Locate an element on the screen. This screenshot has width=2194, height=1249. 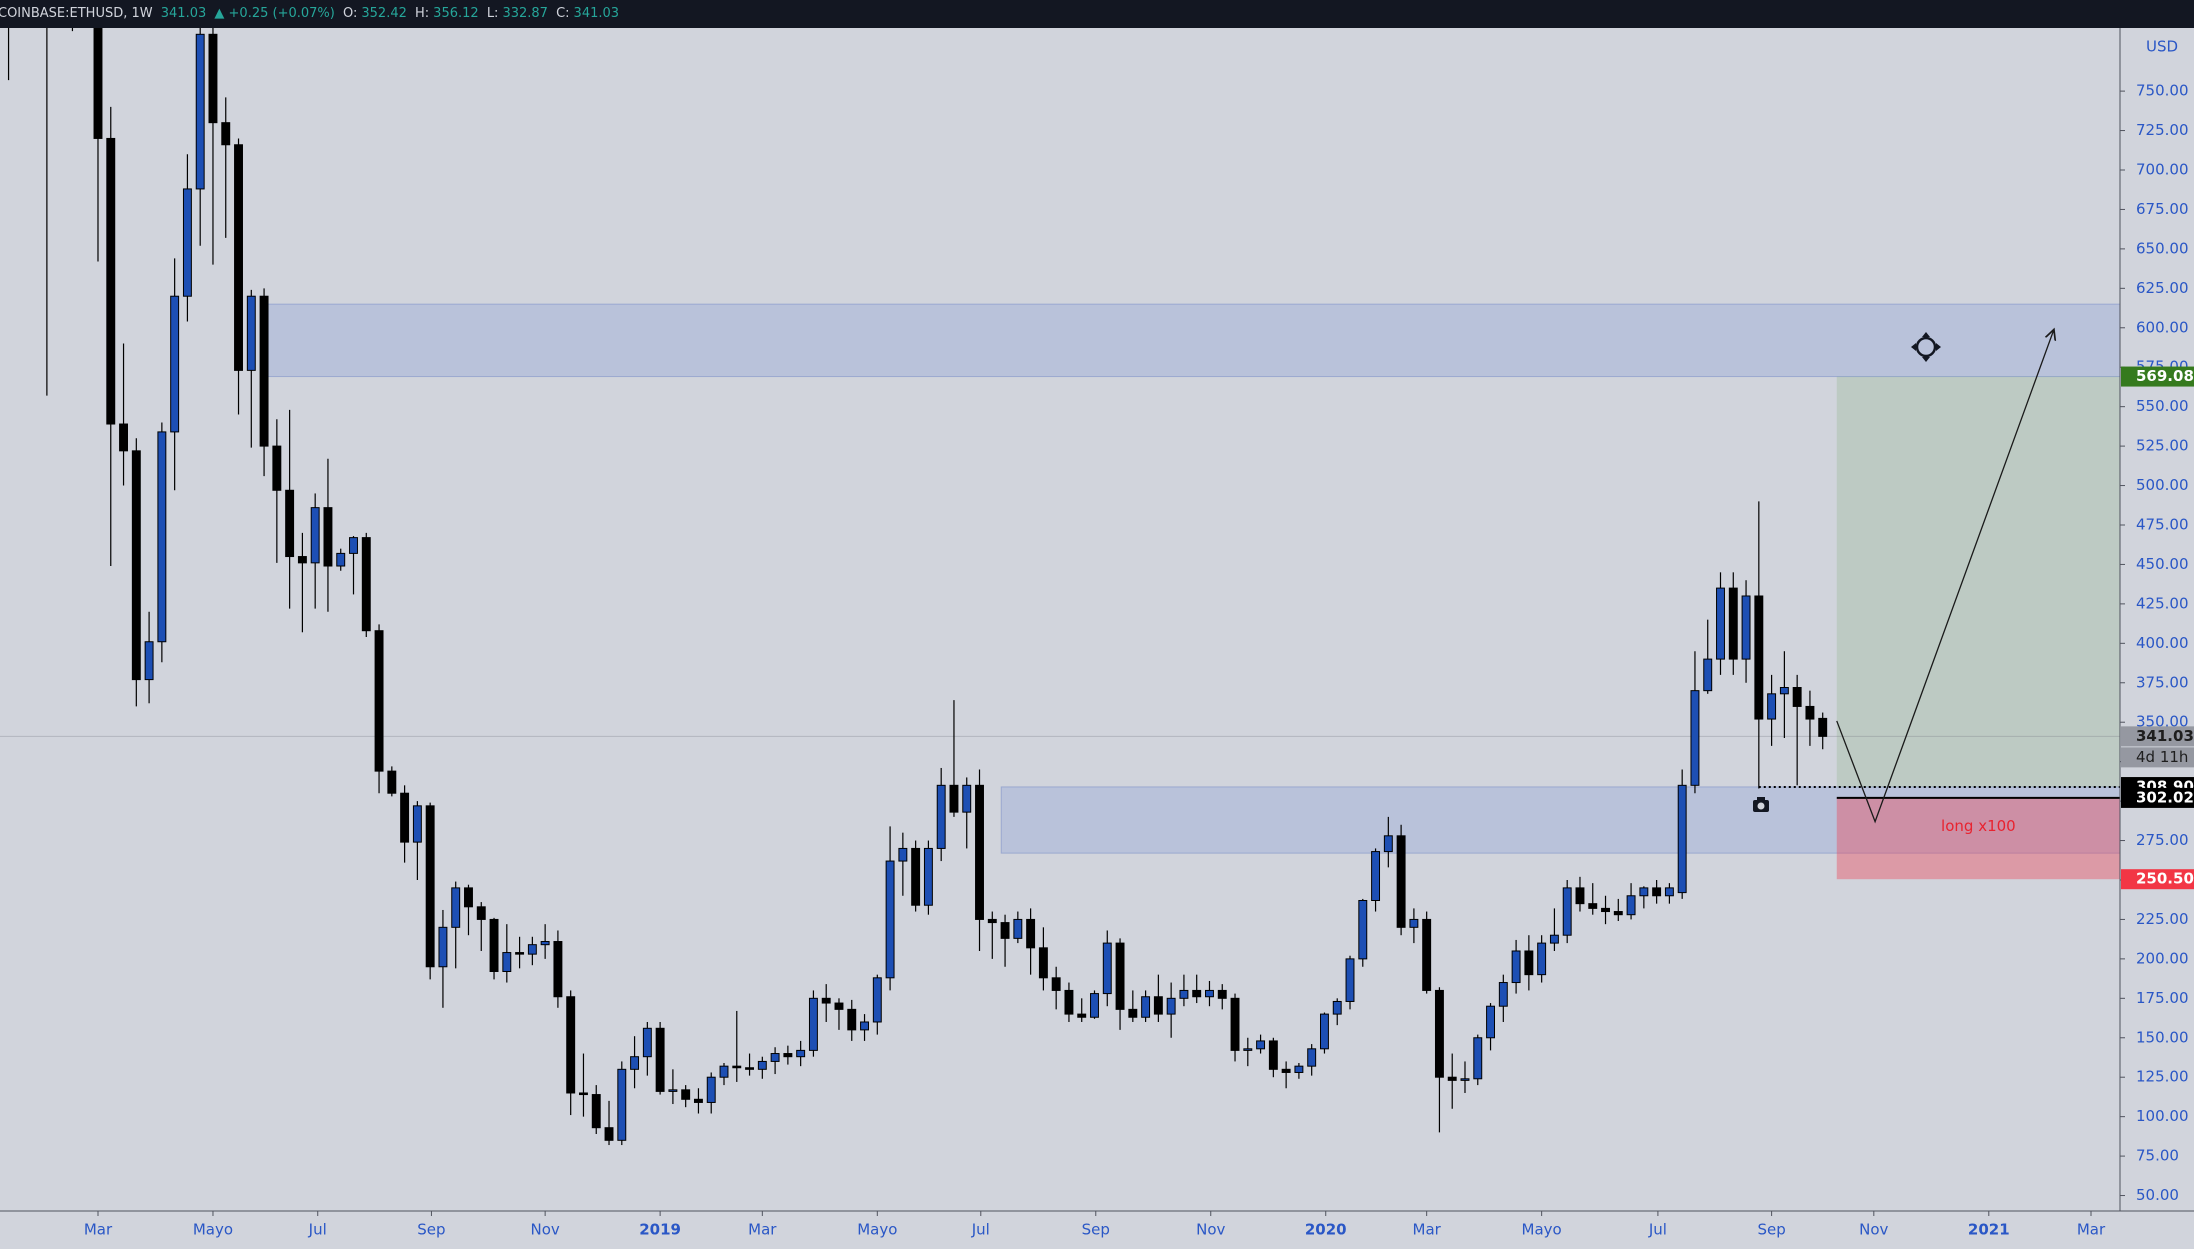
countdown-bg is located at coordinates (2157, 757).